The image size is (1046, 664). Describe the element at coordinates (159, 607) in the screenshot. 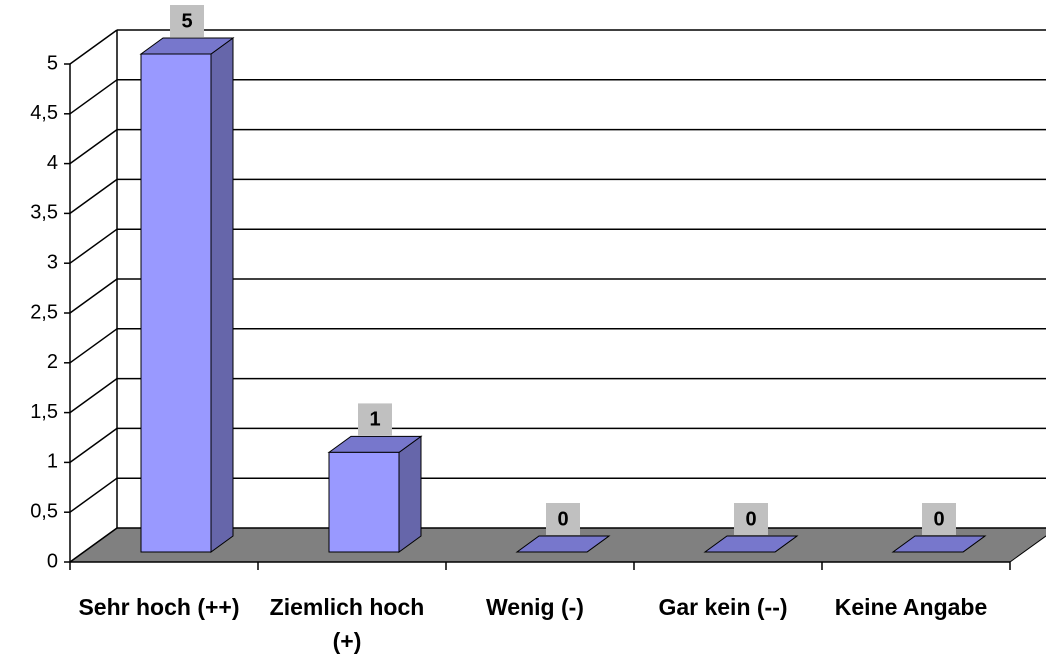

I see `x-tick-label: Sehr hoch (++)` at that location.